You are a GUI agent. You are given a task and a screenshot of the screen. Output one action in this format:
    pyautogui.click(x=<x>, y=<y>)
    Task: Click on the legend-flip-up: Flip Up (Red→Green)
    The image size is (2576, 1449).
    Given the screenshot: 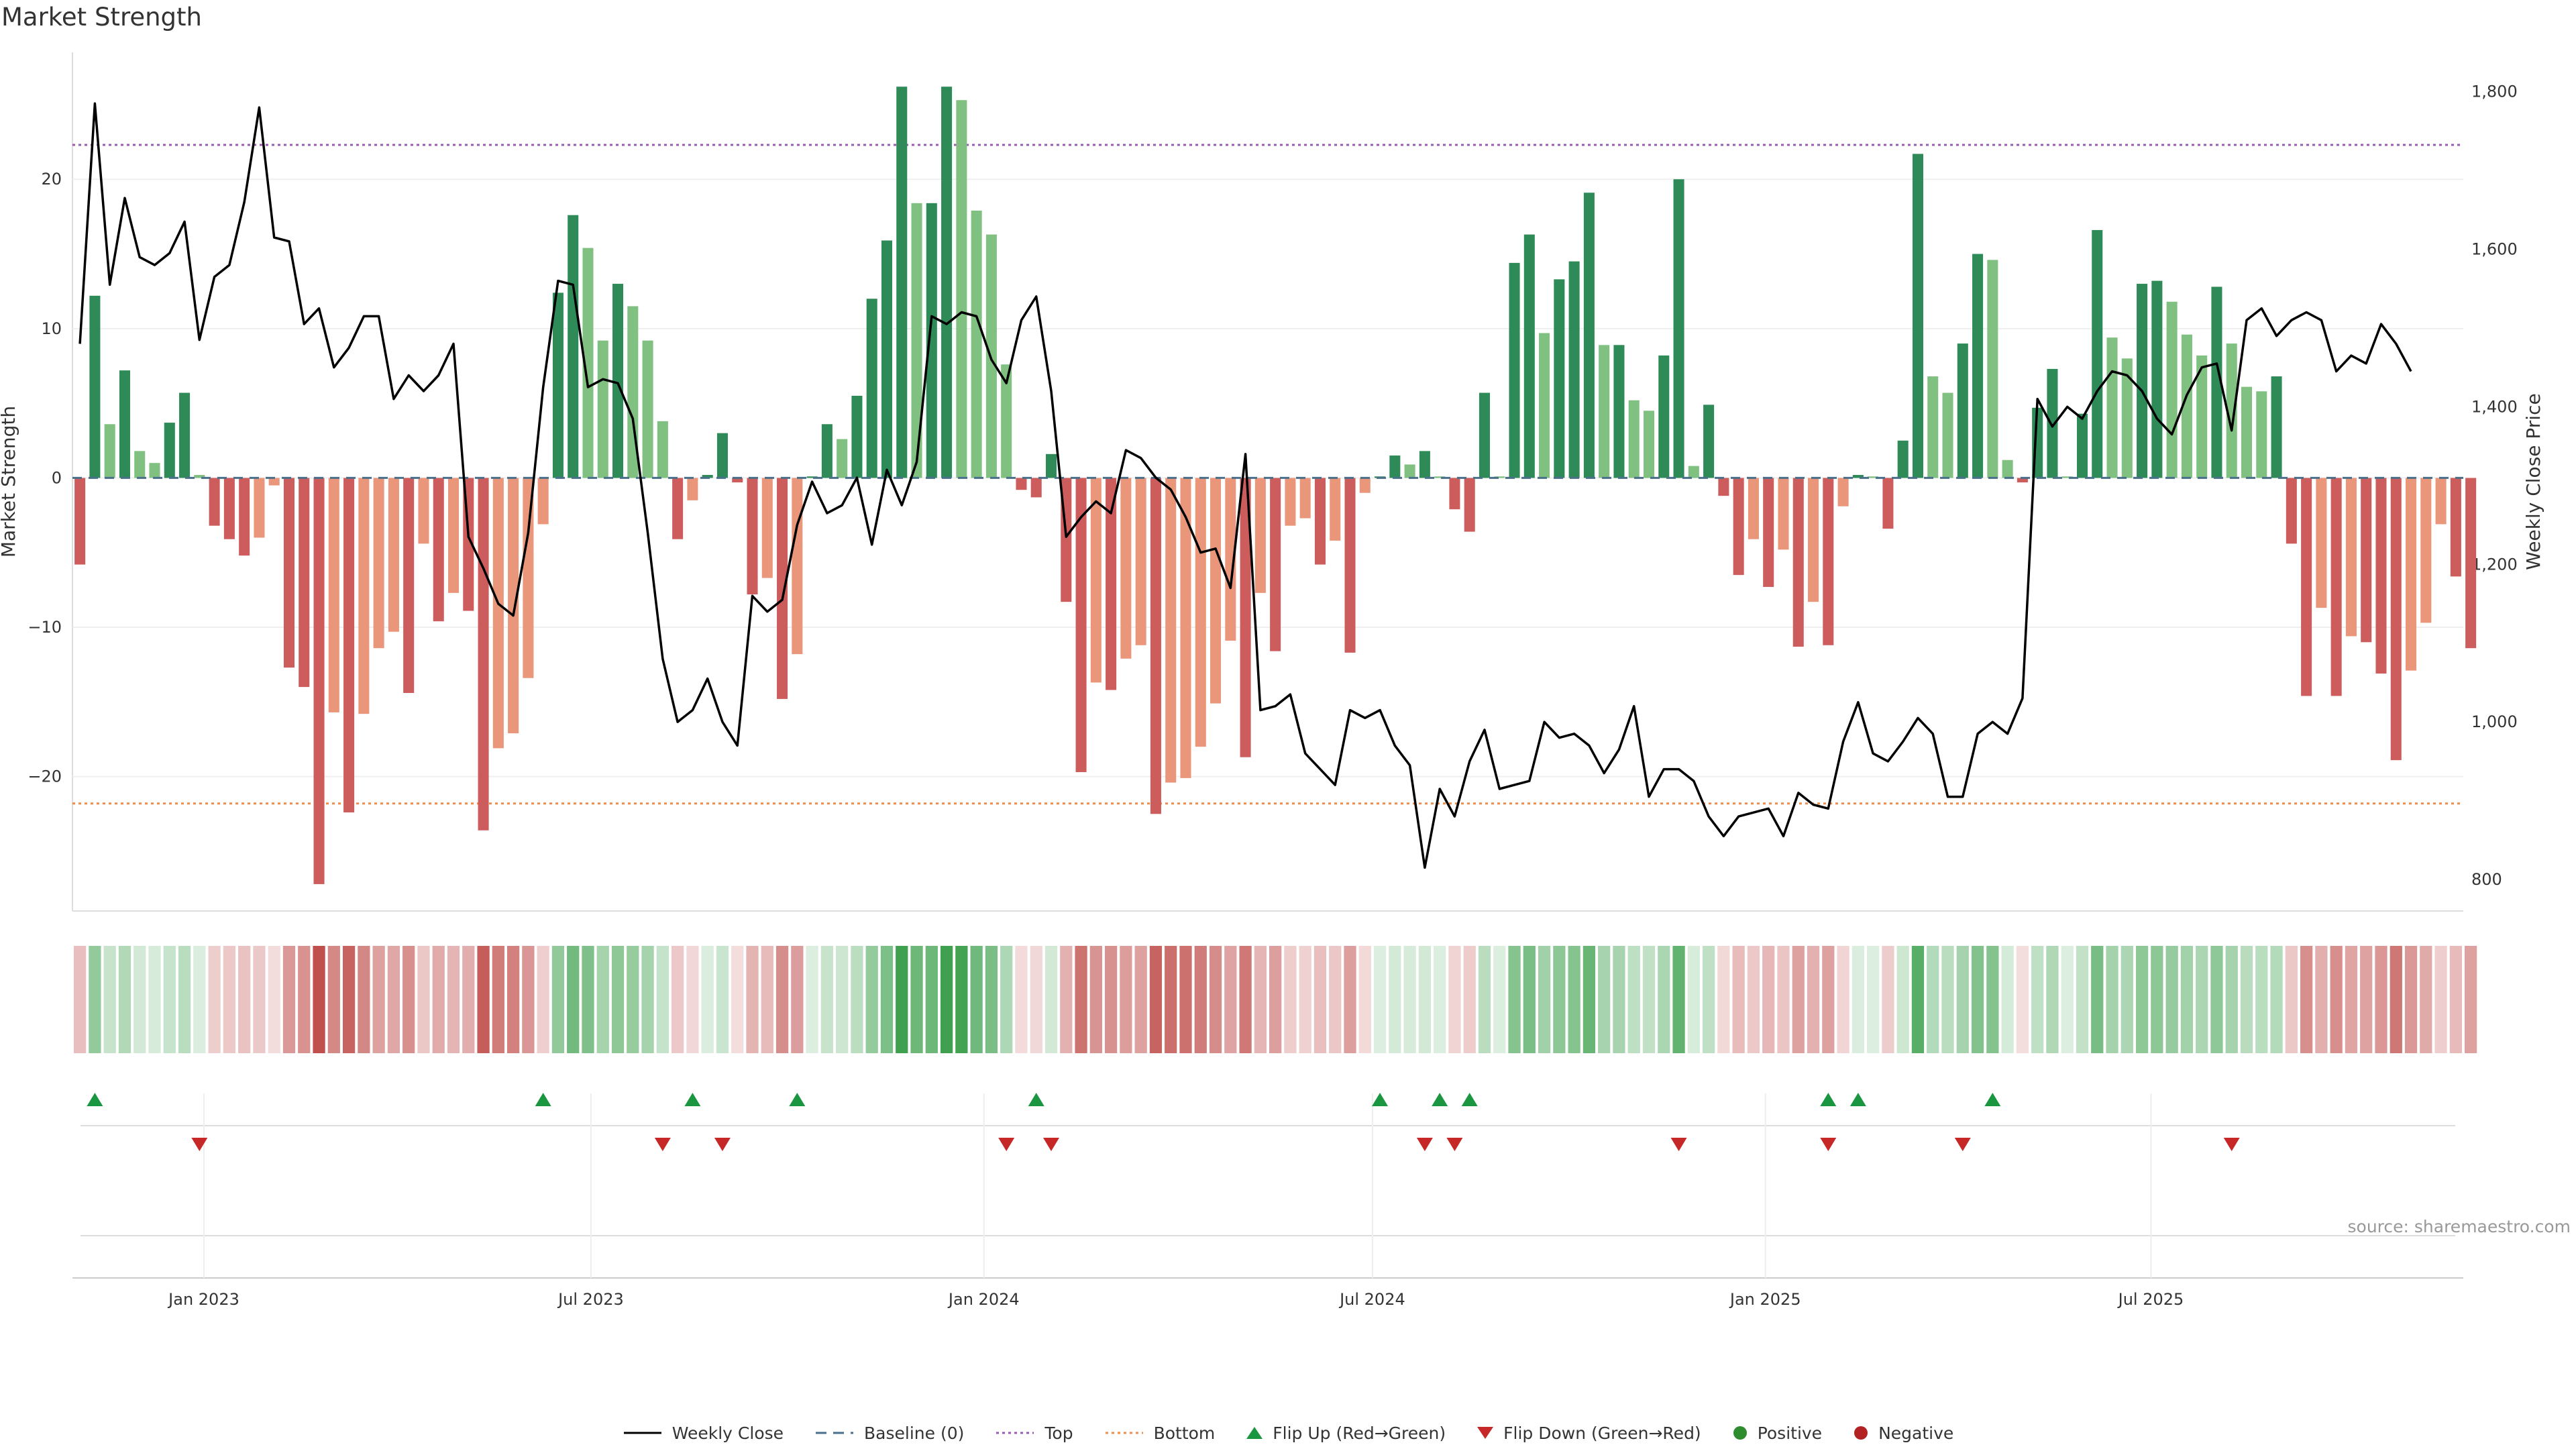 What is the action you would take?
    pyautogui.click(x=1346, y=1433)
    